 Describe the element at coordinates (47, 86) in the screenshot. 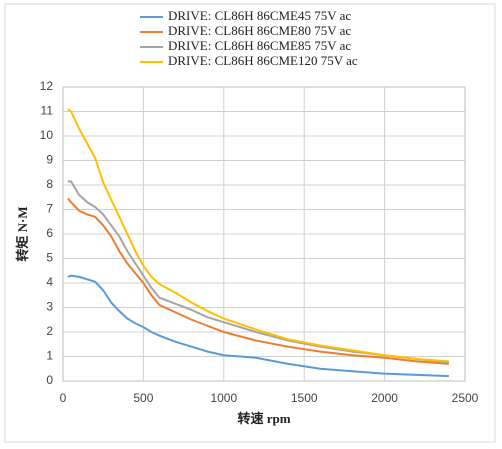

I see `y-tick-label: 12` at that location.